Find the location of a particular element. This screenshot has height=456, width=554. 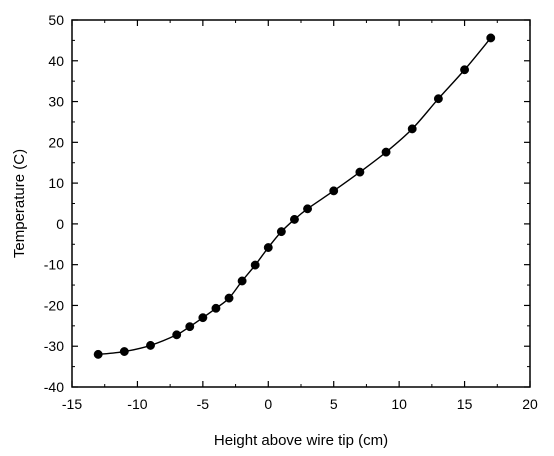

x-tick-label: -5 is located at coordinates (203, 404).